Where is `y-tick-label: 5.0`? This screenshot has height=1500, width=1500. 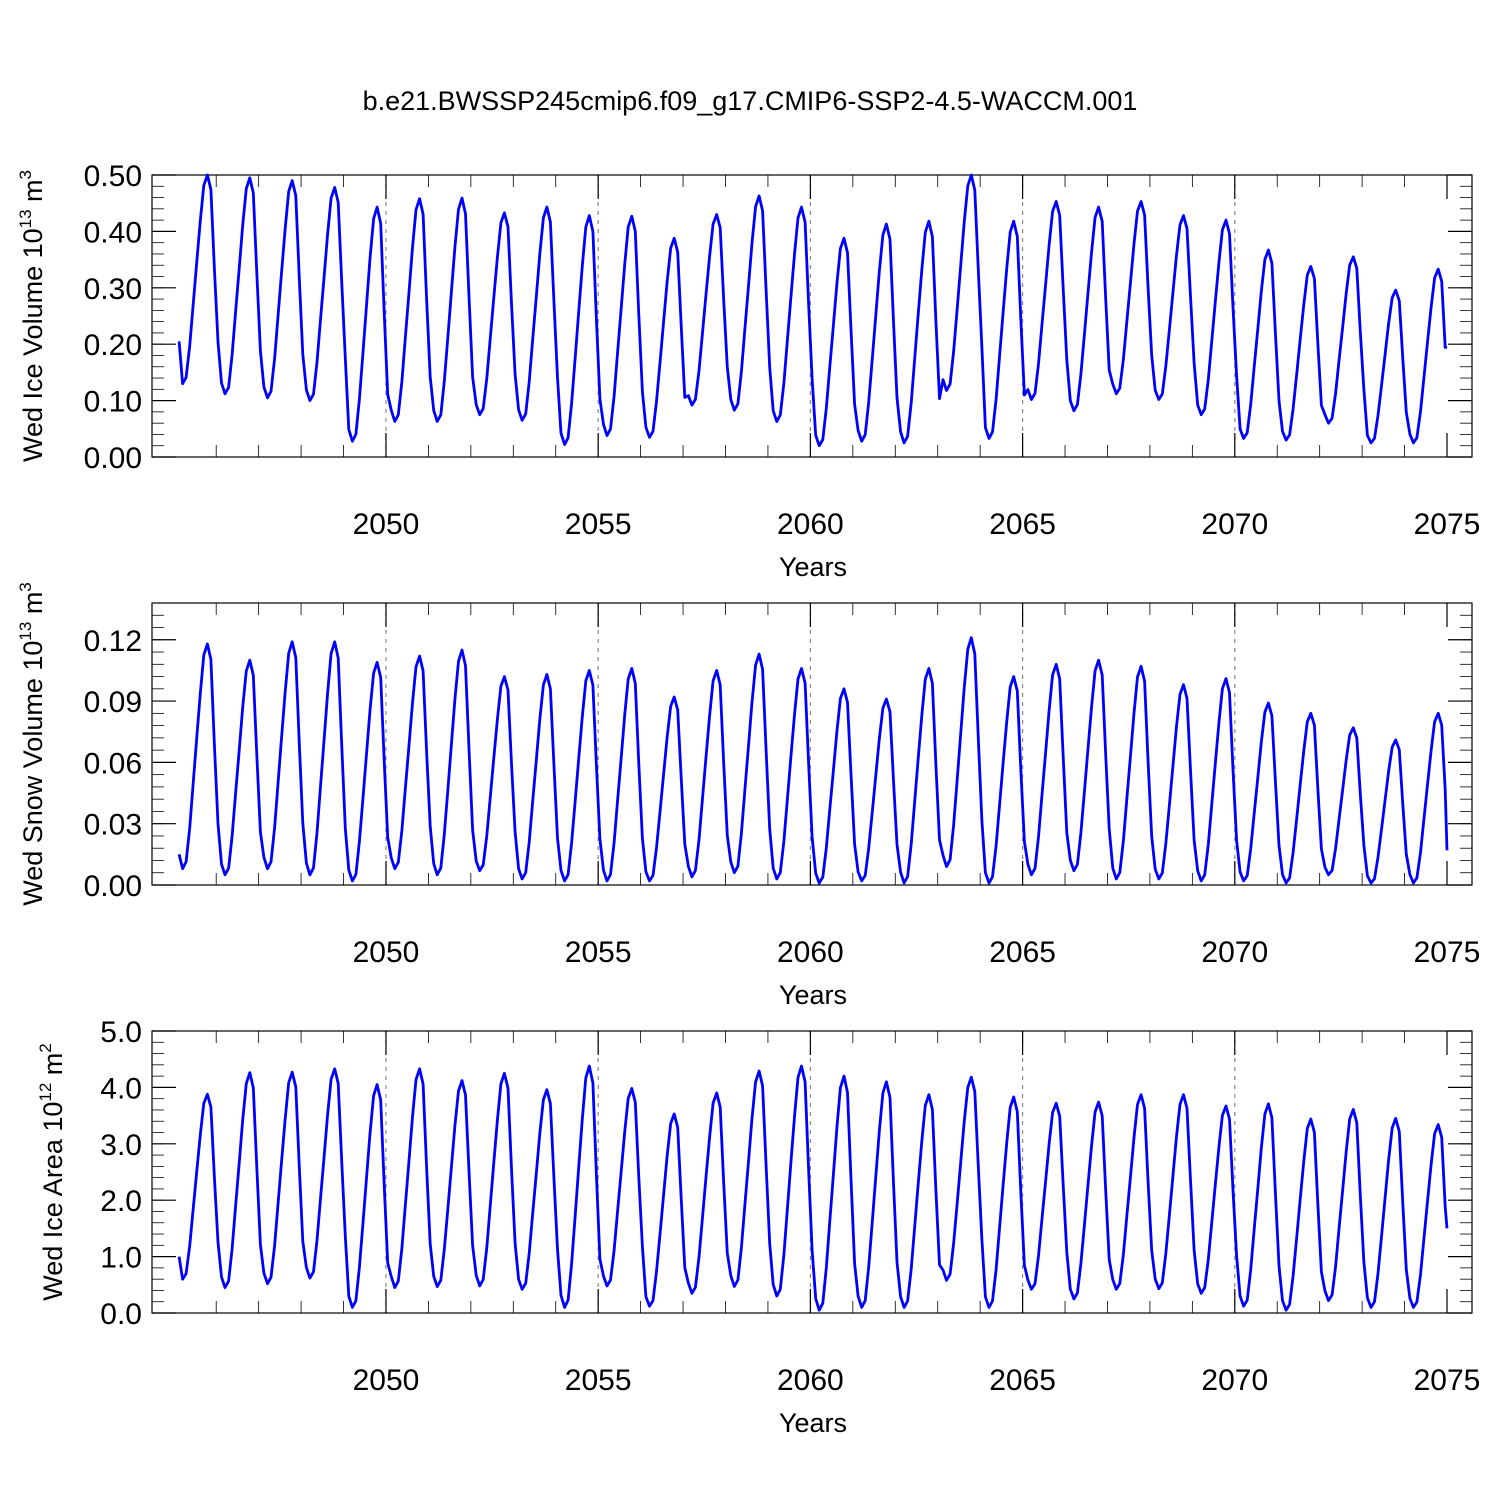
y-tick-label: 5.0 is located at coordinates (121, 1032).